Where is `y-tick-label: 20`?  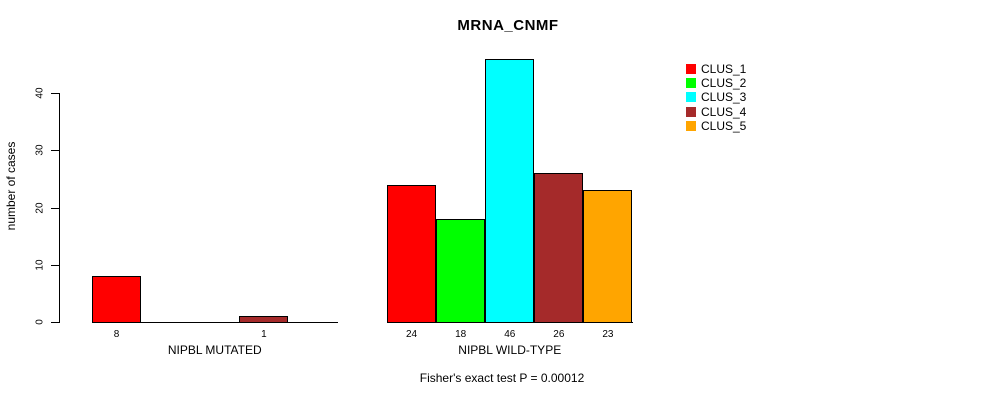
y-tick-label: 20 is located at coordinates (40, 207).